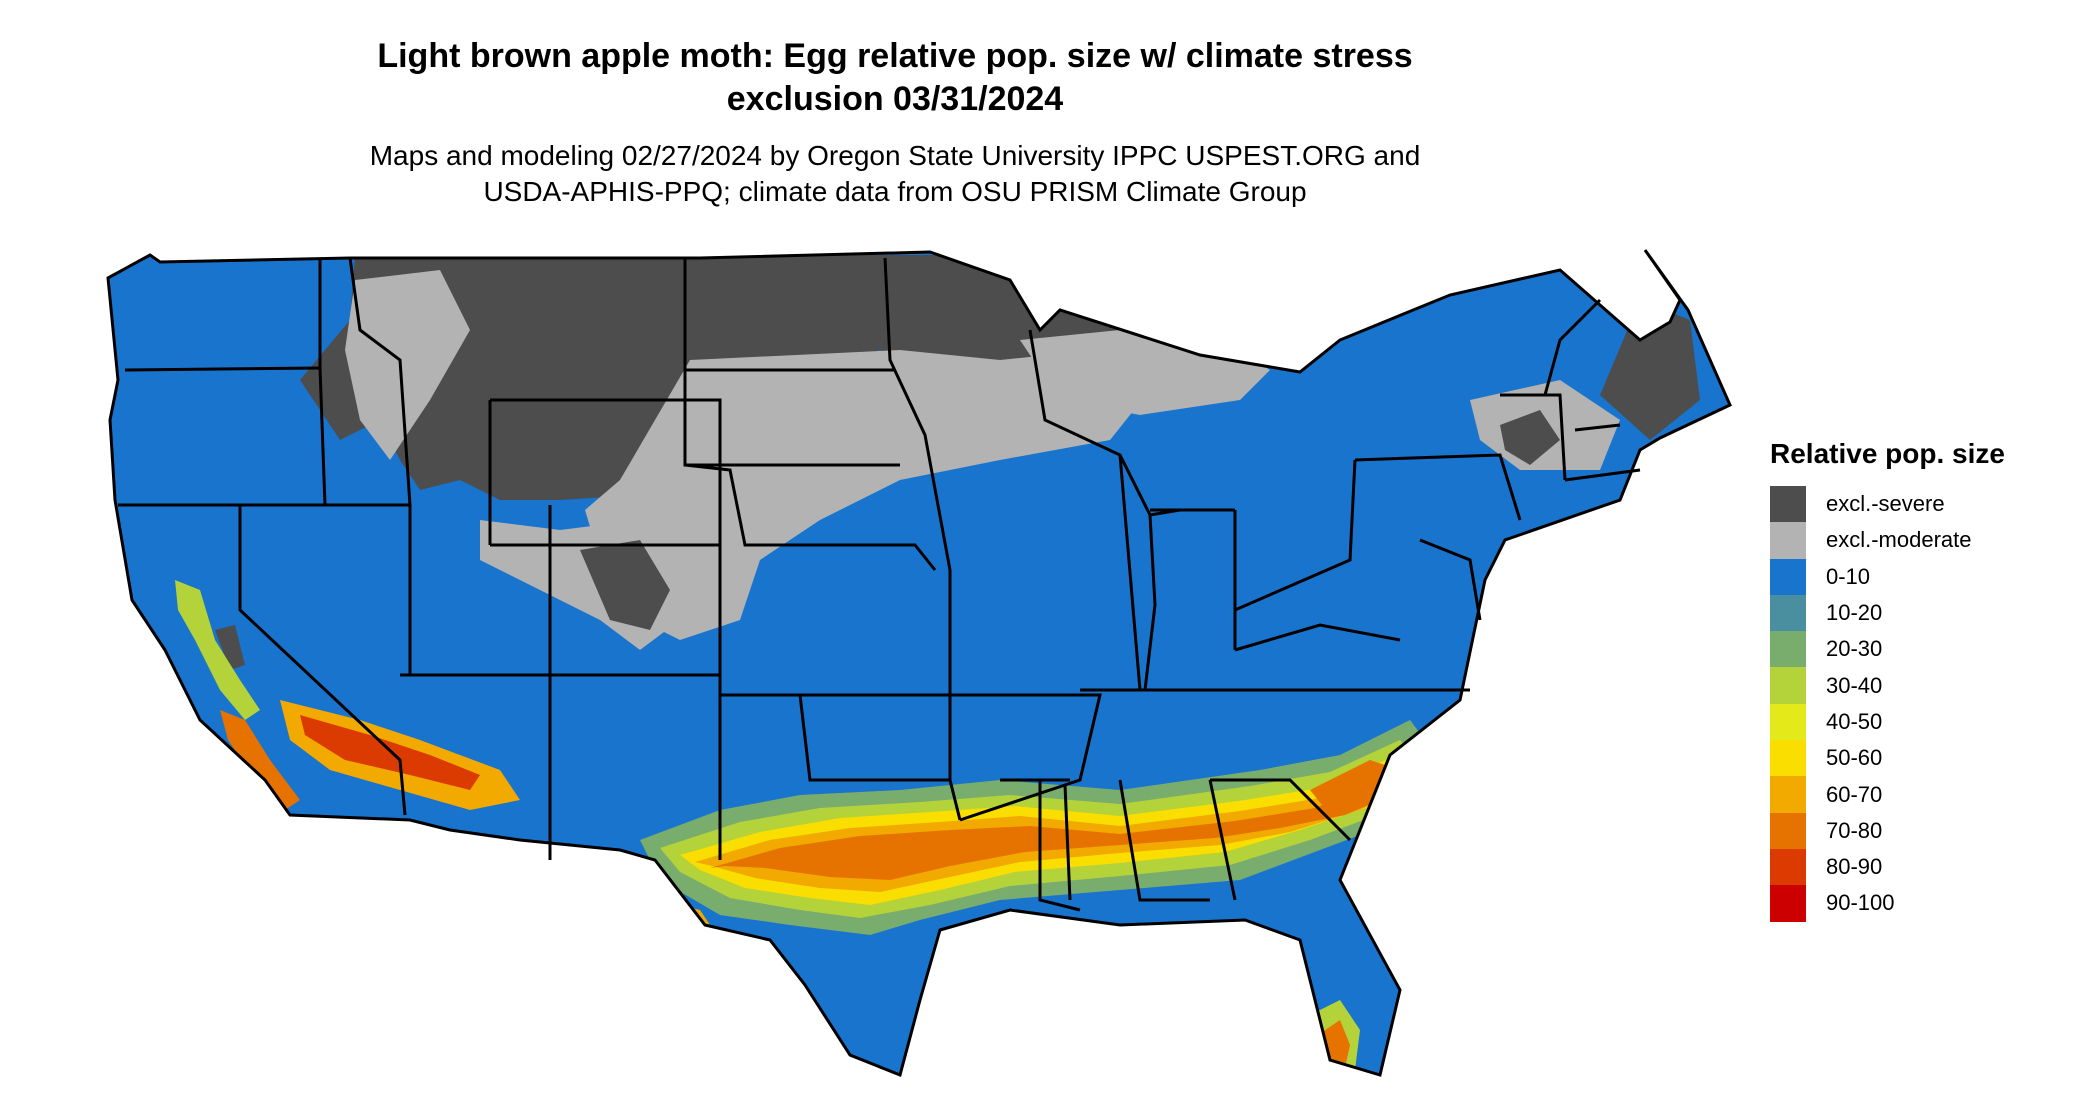 This screenshot has width=2100, height=1116. What do you see at coordinates (1854, 758) in the screenshot?
I see `legend-label: 50-60` at bounding box center [1854, 758].